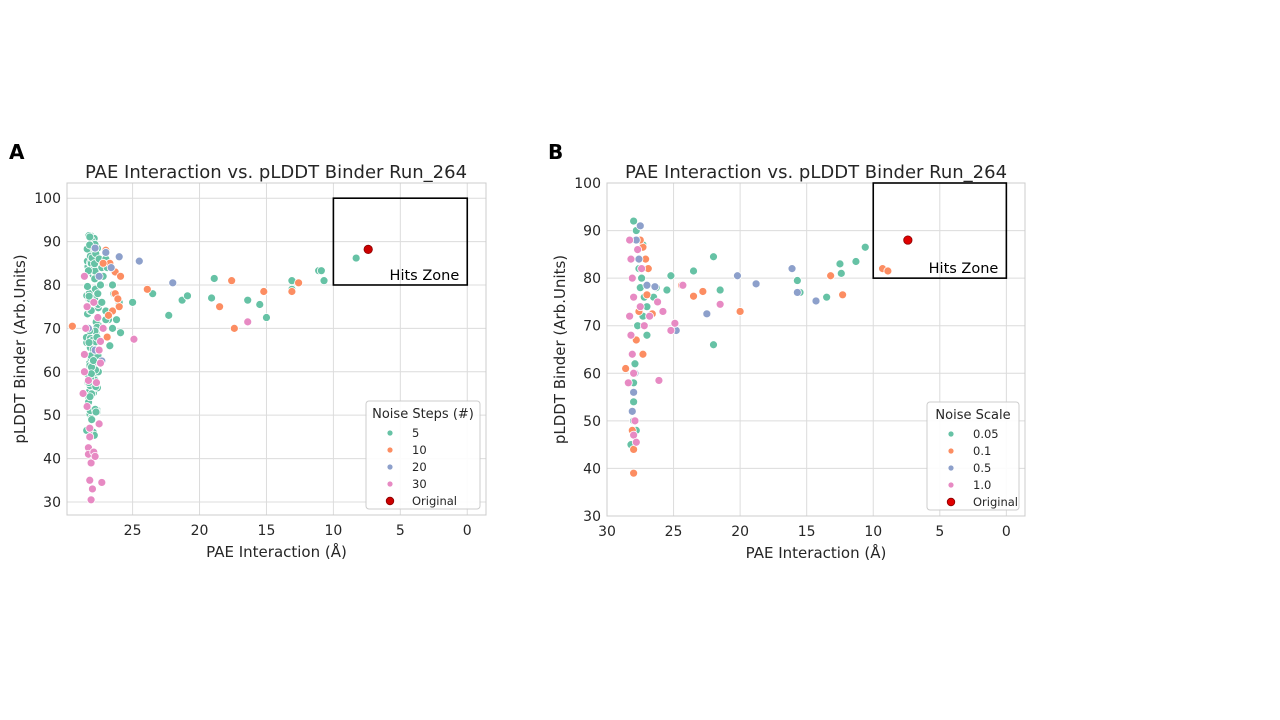 The height and width of the screenshot is (720, 1280). I want to click on x-tick-label: 0, so click(467, 531).